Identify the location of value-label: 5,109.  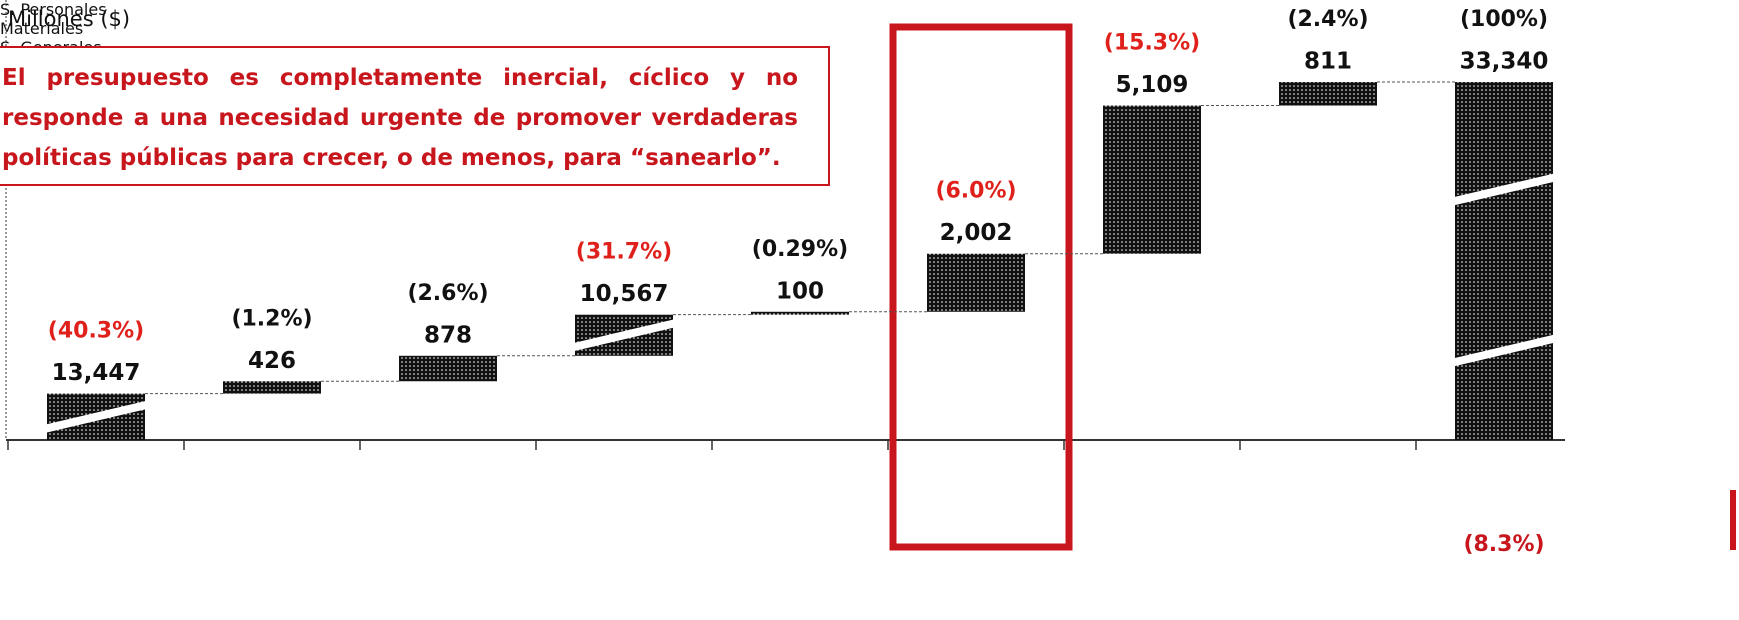
(1152, 85).